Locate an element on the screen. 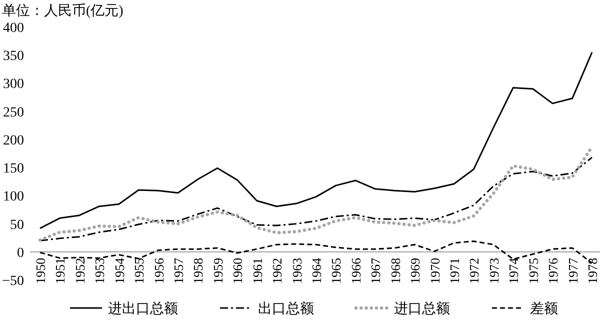 The image size is (604, 322). x-tick-label: 1974 is located at coordinates (514, 270).